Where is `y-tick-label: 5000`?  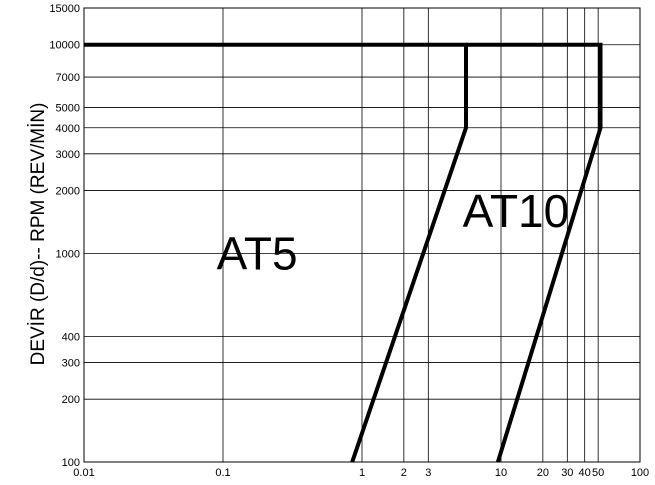
y-tick-label: 5000 is located at coordinates (68, 109).